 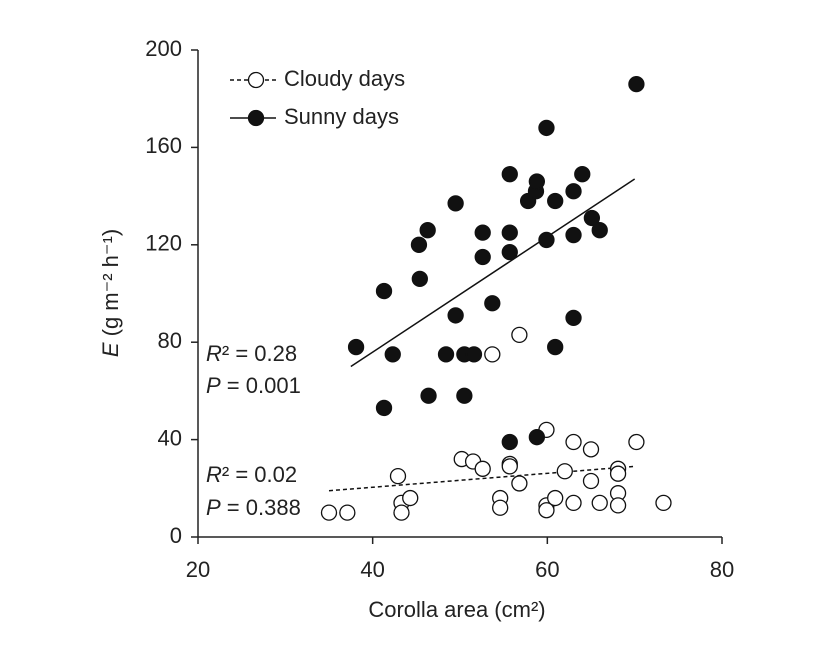 What do you see at coordinates (163, 145) in the screenshot?
I see `y-tick-label: 160` at bounding box center [163, 145].